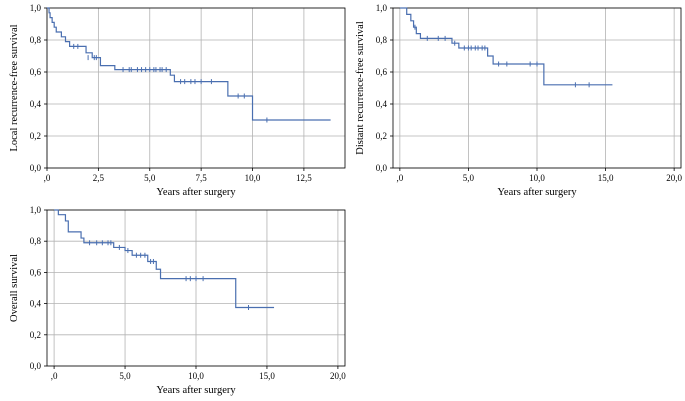 Image resolution: width=685 pixels, height=401 pixels. Describe the element at coordinates (14, 87) in the screenshot. I see `y-axis-title: Local recurrence-free survival` at that location.